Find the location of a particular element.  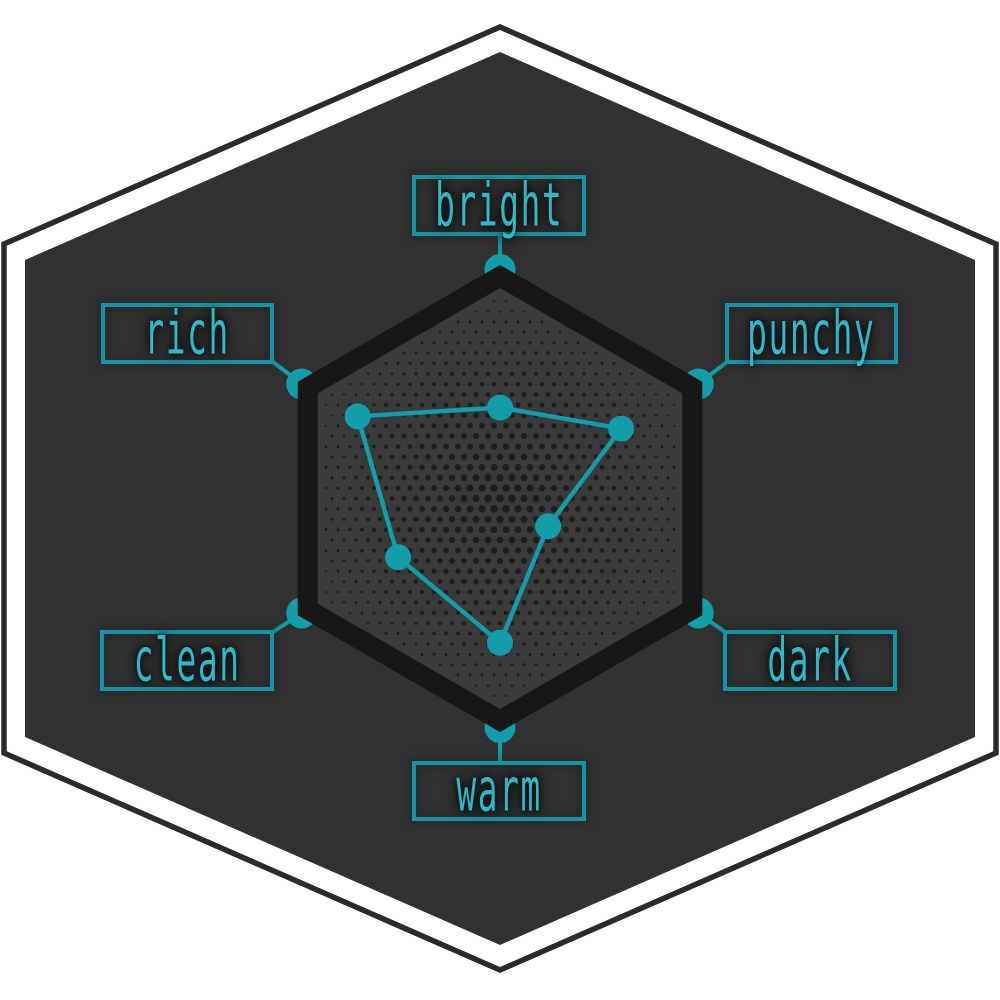

axis-label-warm: WARM is located at coordinates (499, 791).